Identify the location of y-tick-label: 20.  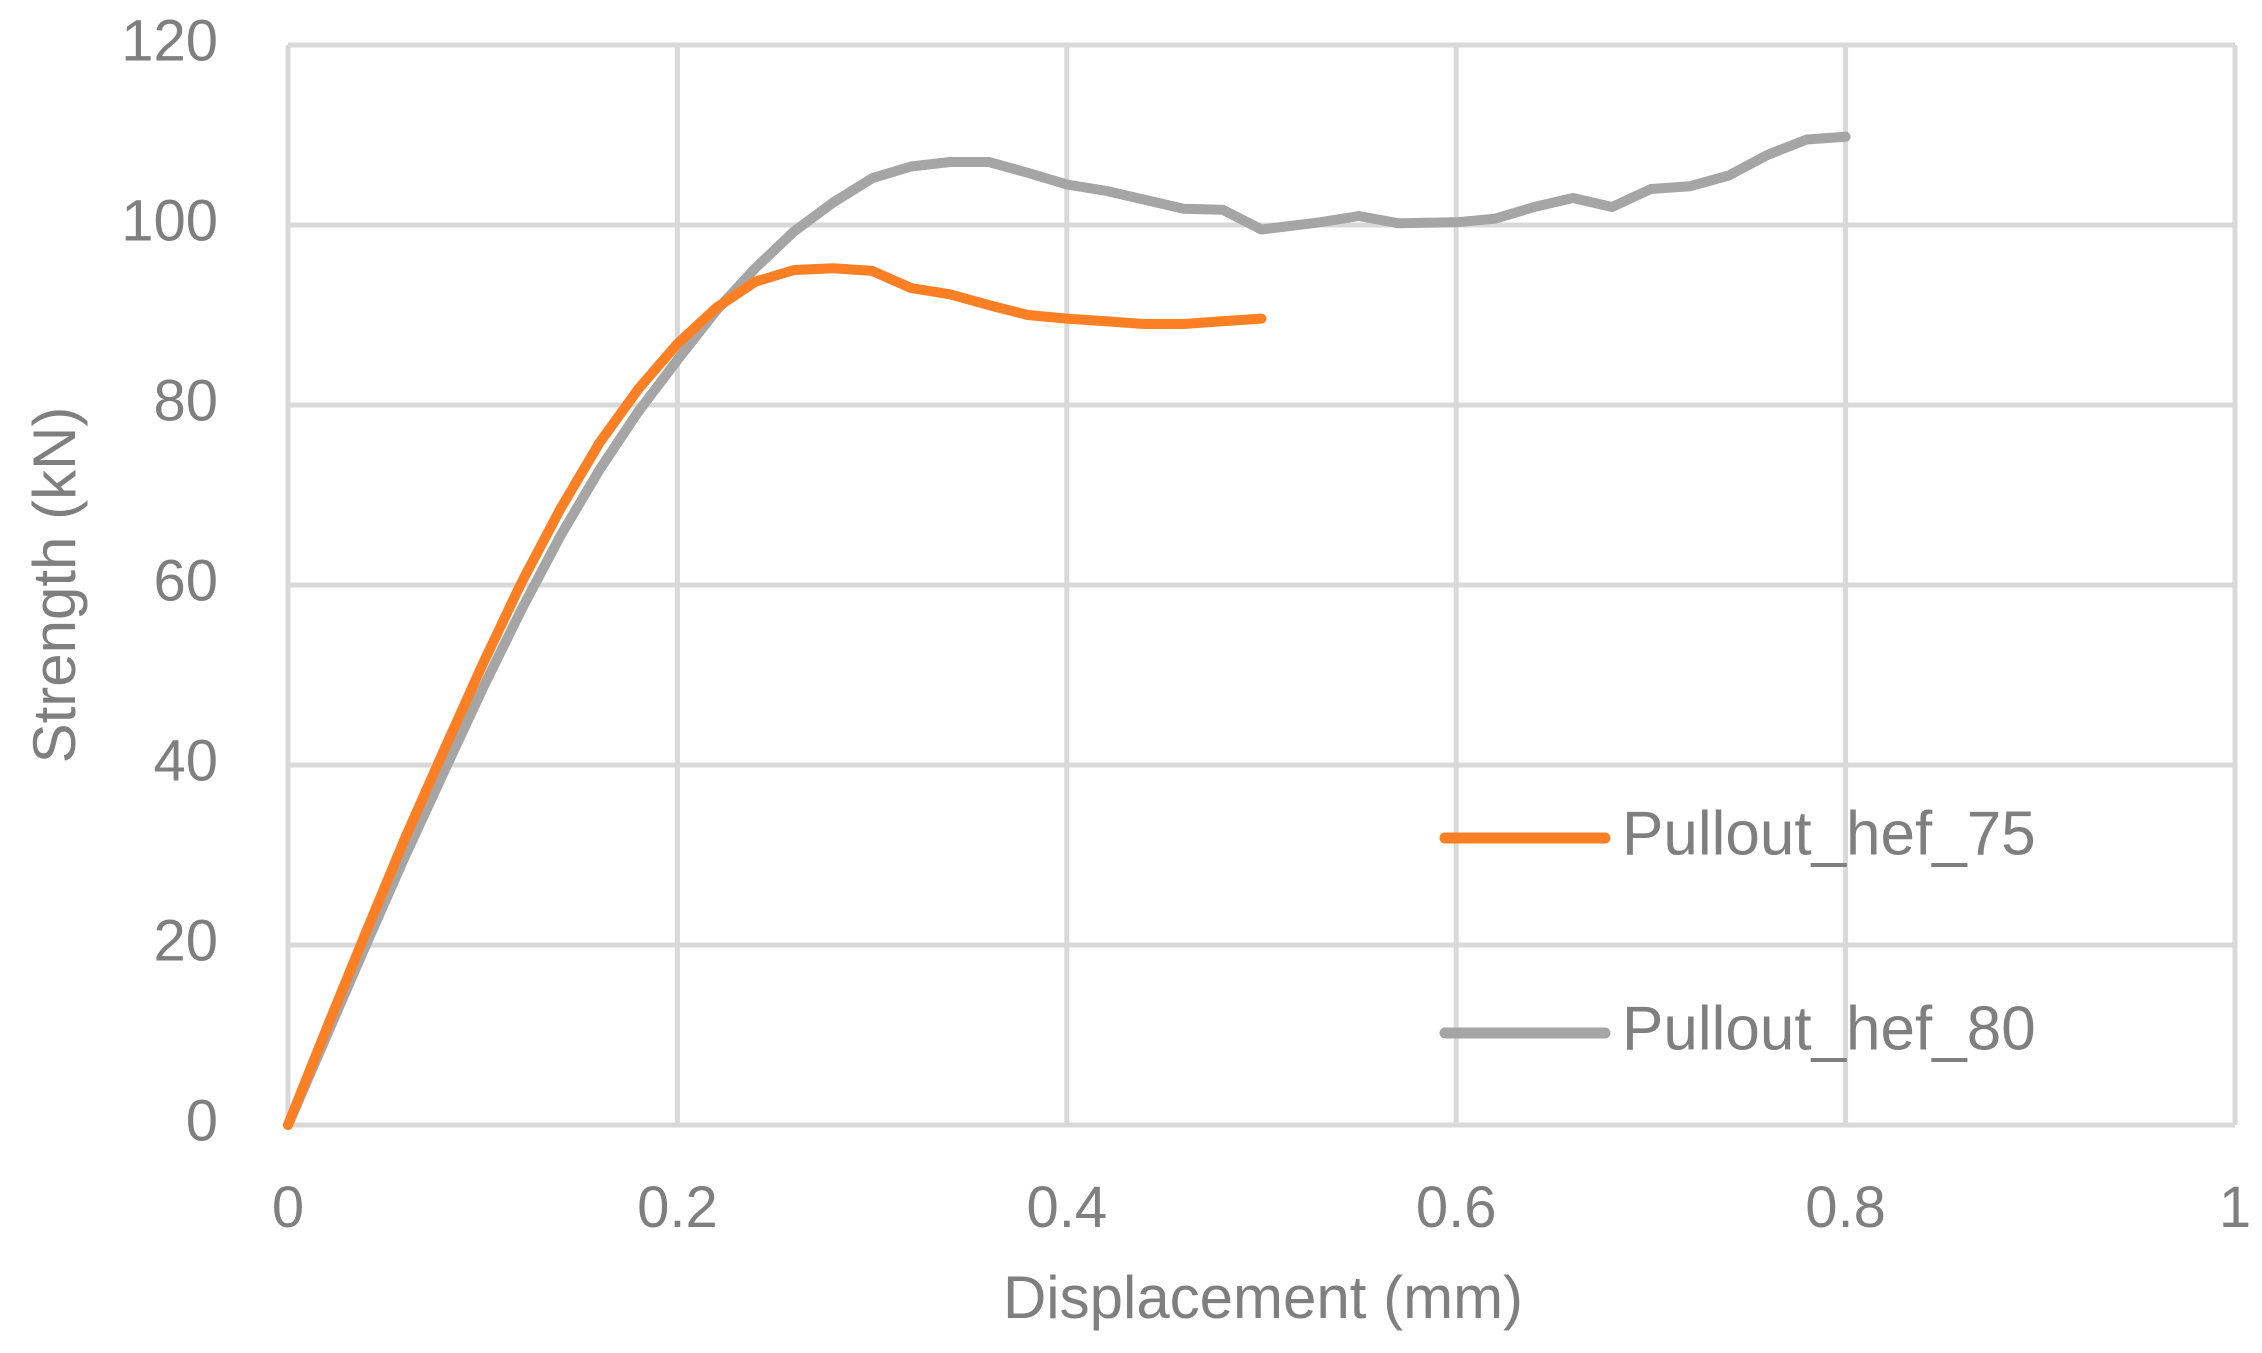
(185, 940).